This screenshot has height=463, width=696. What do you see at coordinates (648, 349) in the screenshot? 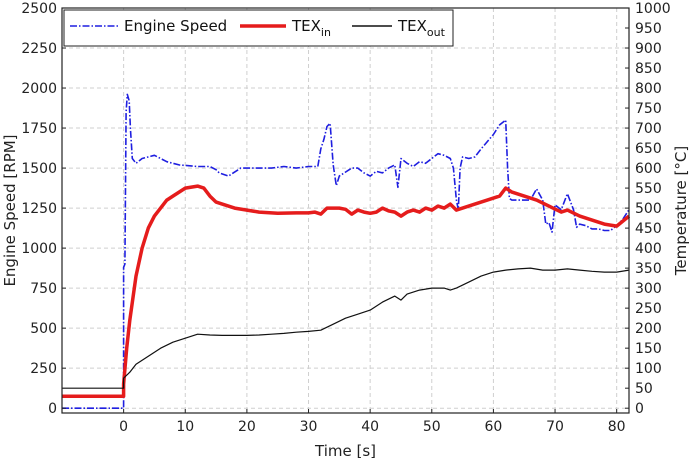
I see `right-tick-label: 150` at bounding box center [648, 349].